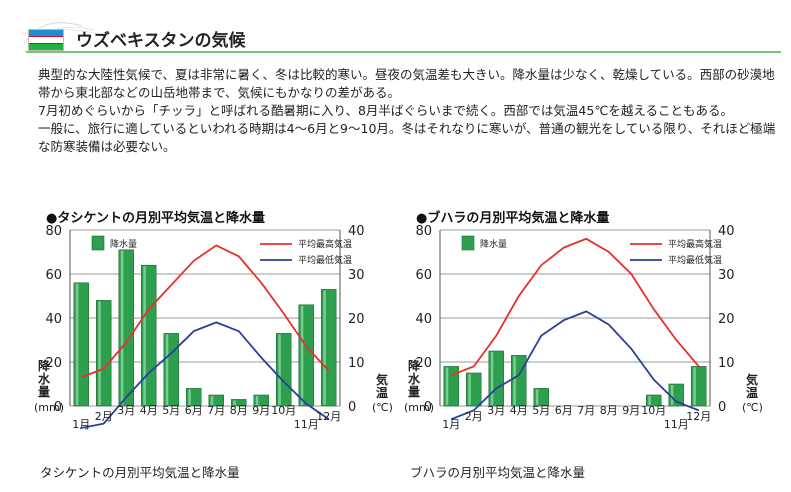 The height and width of the screenshot is (492, 791). What do you see at coordinates (695, 244) in the screenshot?
I see `legend-max-label: 平均最高気温` at bounding box center [695, 244].